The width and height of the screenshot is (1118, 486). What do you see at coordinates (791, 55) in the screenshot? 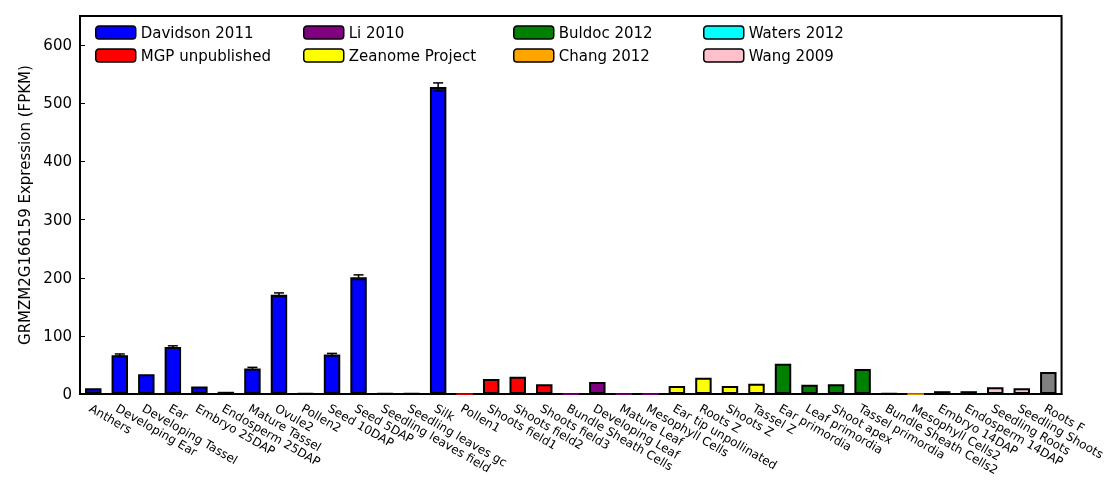
I see `legend-label: Wang 2009` at bounding box center [791, 55].